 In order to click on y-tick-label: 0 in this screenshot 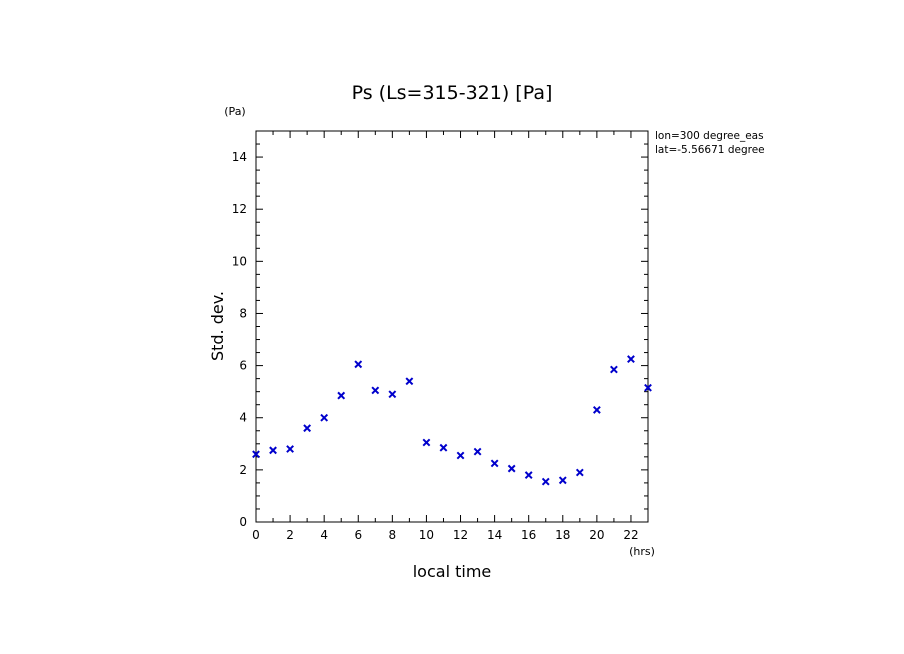, I will do `click(243, 522)`.